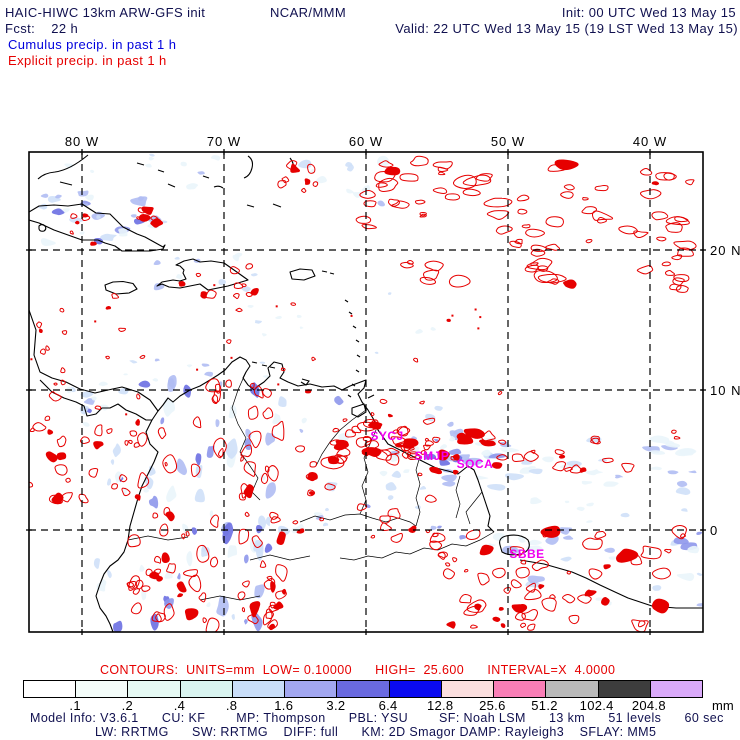 The height and width of the screenshot is (740, 740). Describe the element at coordinates (308, 12) in the screenshot. I see `org-label: NCAR/MMM` at that location.